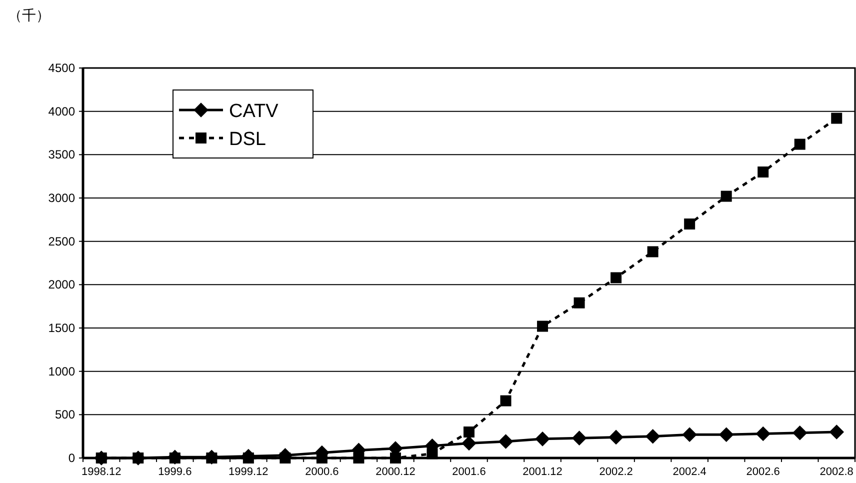 Image resolution: width=856 pixels, height=483 pixels. What do you see at coordinates (62, 328) in the screenshot?
I see `y-tick-label: 1500` at bounding box center [62, 328].